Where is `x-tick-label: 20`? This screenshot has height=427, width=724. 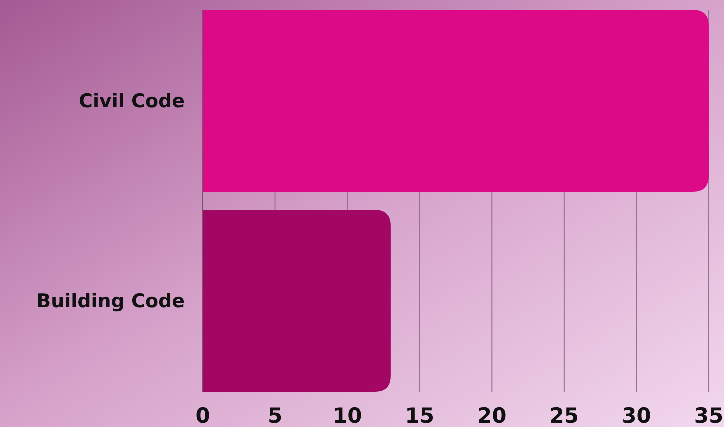
x-tick-label: 20 is located at coordinates (492, 415).